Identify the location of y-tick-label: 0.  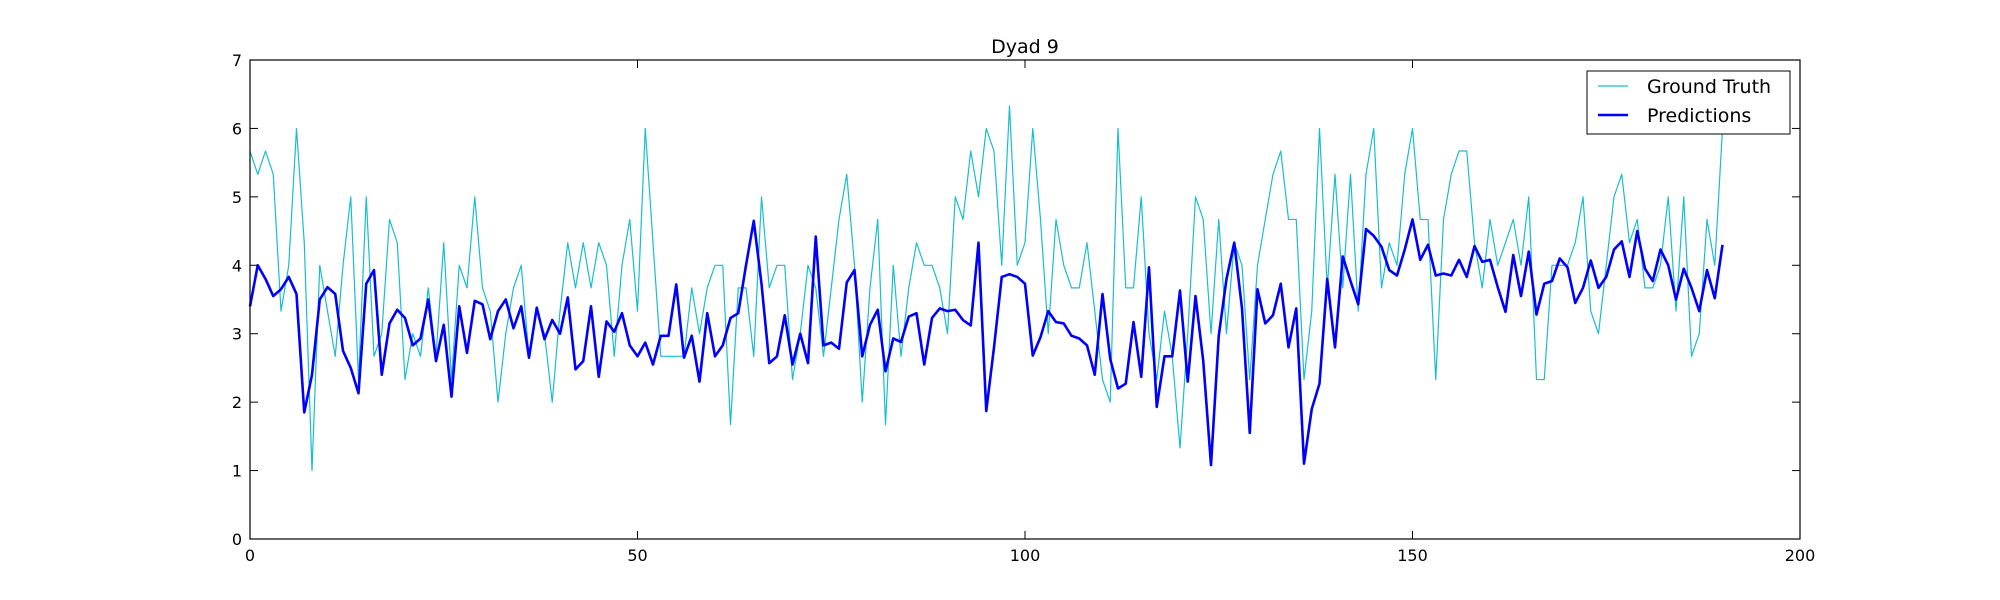
(237, 539).